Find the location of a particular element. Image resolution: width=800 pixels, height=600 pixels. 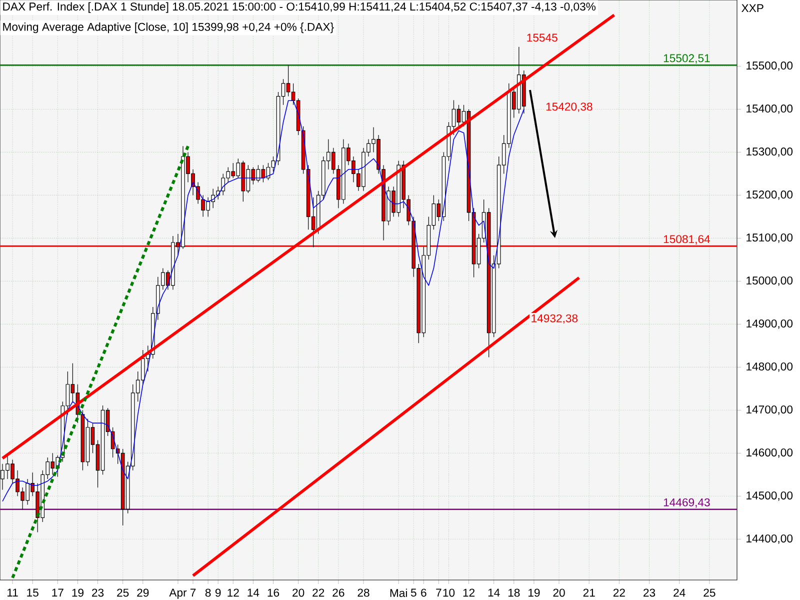

x-tick-label: 21 is located at coordinates (589, 592).